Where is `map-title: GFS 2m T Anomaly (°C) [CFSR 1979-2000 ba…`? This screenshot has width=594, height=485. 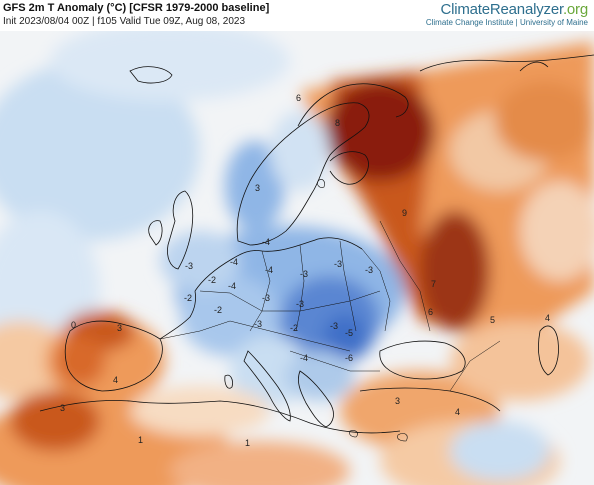
map-title: GFS 2m T Anomaly (°C) [CFSR 1979-2000 ba… is located at coordinates (136, 8).